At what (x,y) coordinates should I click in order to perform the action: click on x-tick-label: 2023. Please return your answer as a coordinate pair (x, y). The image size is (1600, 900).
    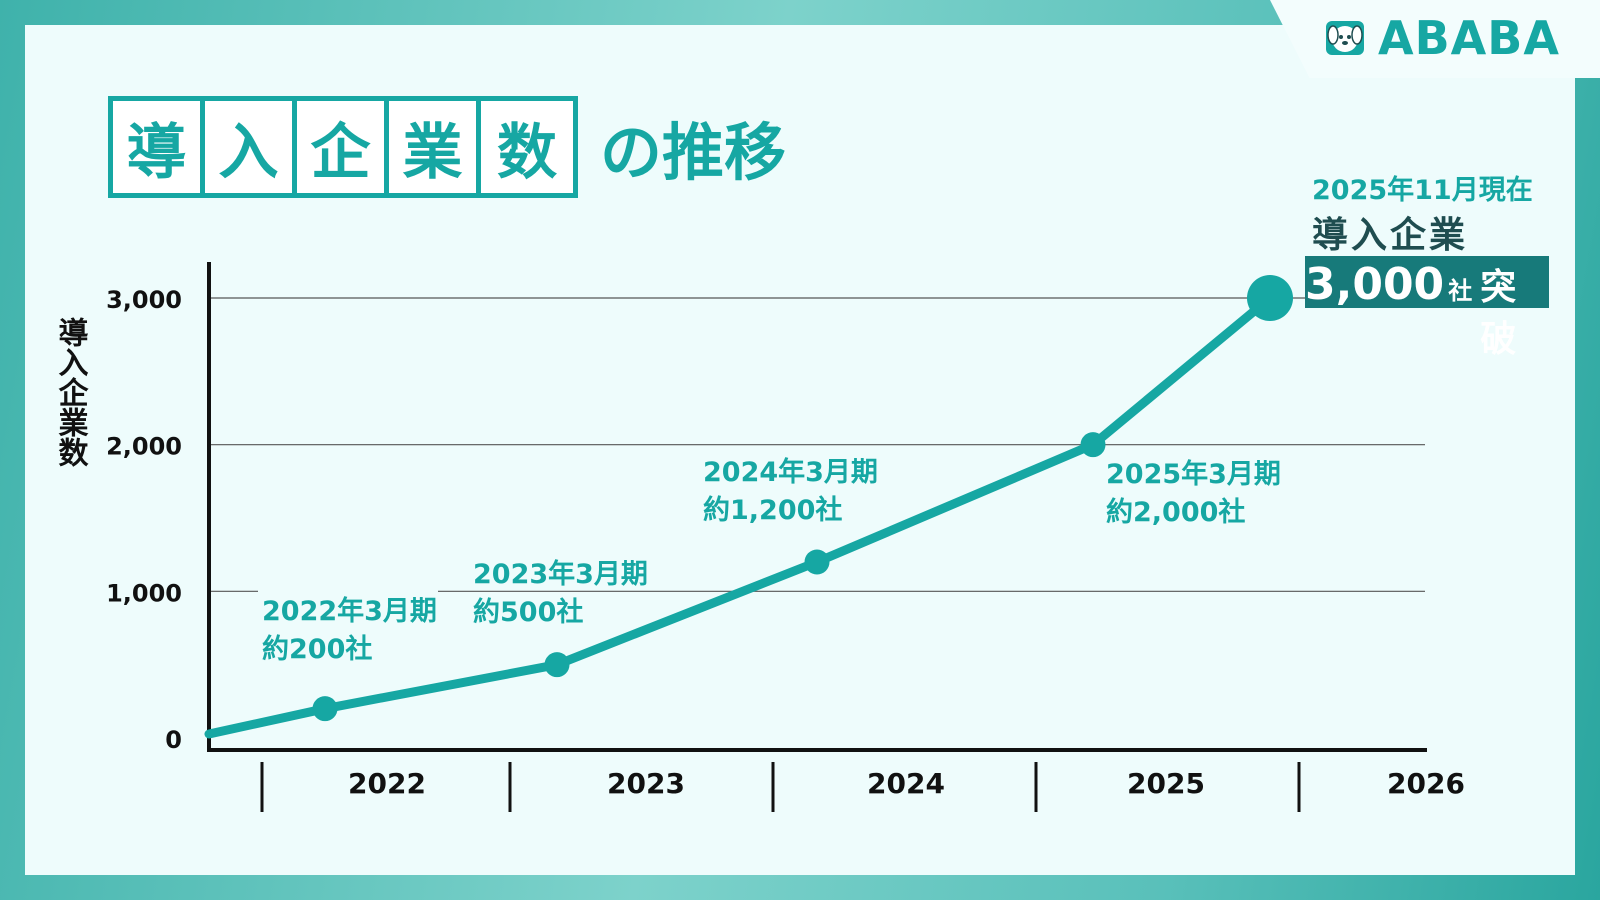
    Looking at the image, I should click on (646, 783).